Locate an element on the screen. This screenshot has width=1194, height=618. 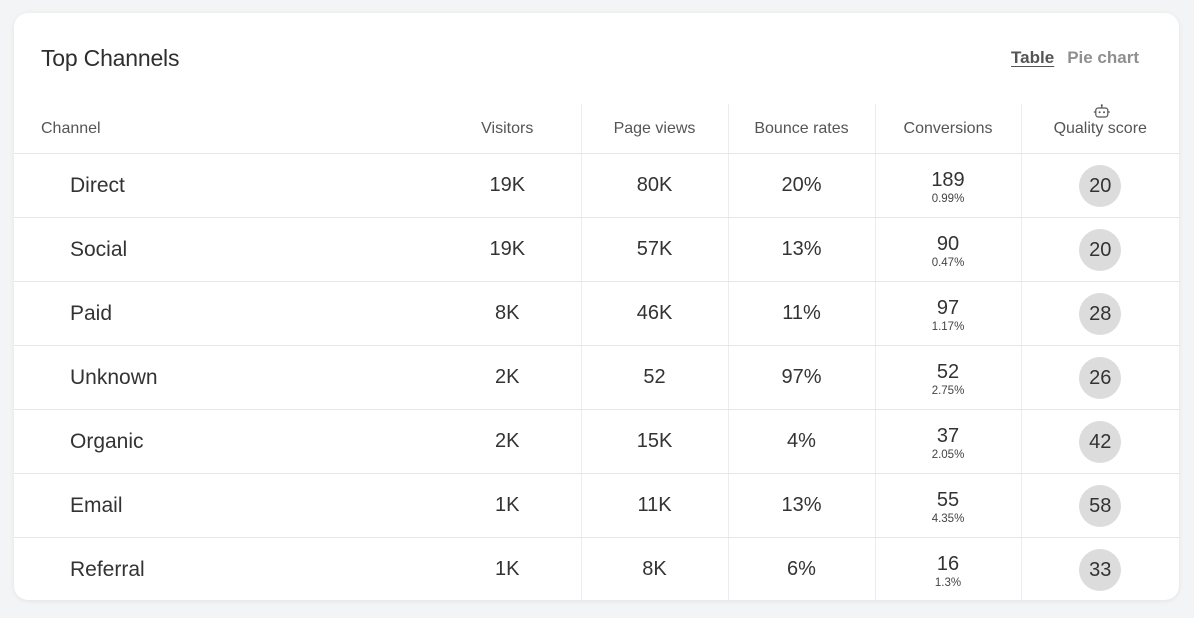
quality-score-cell: 26 is located at coordinates (1099, 377).